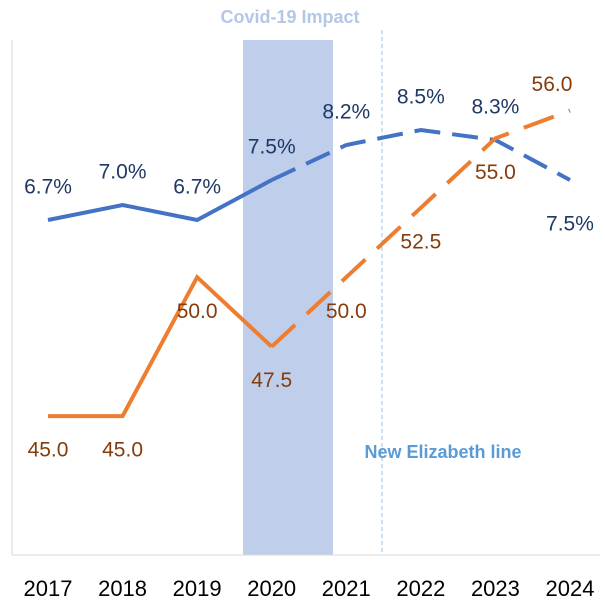 The width and height of the screenshot is (605, 613). What do you see at coordinates (570, 588) in the screenshot?
I see `x-tick-label: 2024` at bounding box center [570, 588].